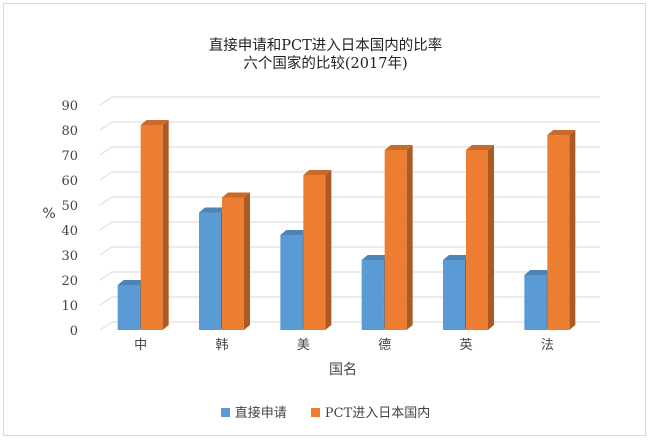  I want to click on category-label: 法, so click(547, 345).